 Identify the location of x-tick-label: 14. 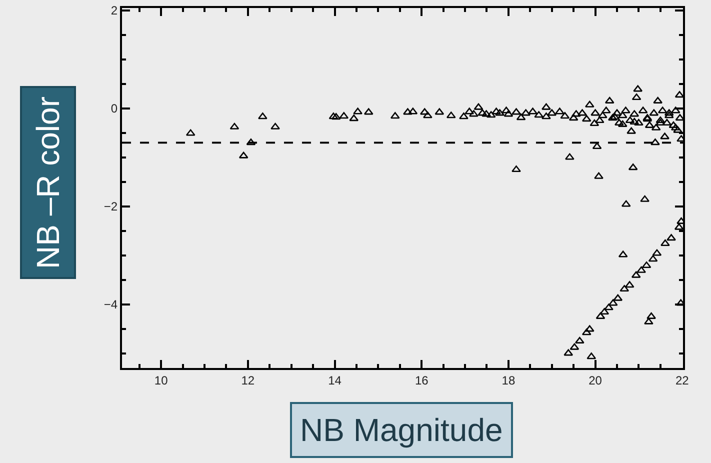
(335, 380).